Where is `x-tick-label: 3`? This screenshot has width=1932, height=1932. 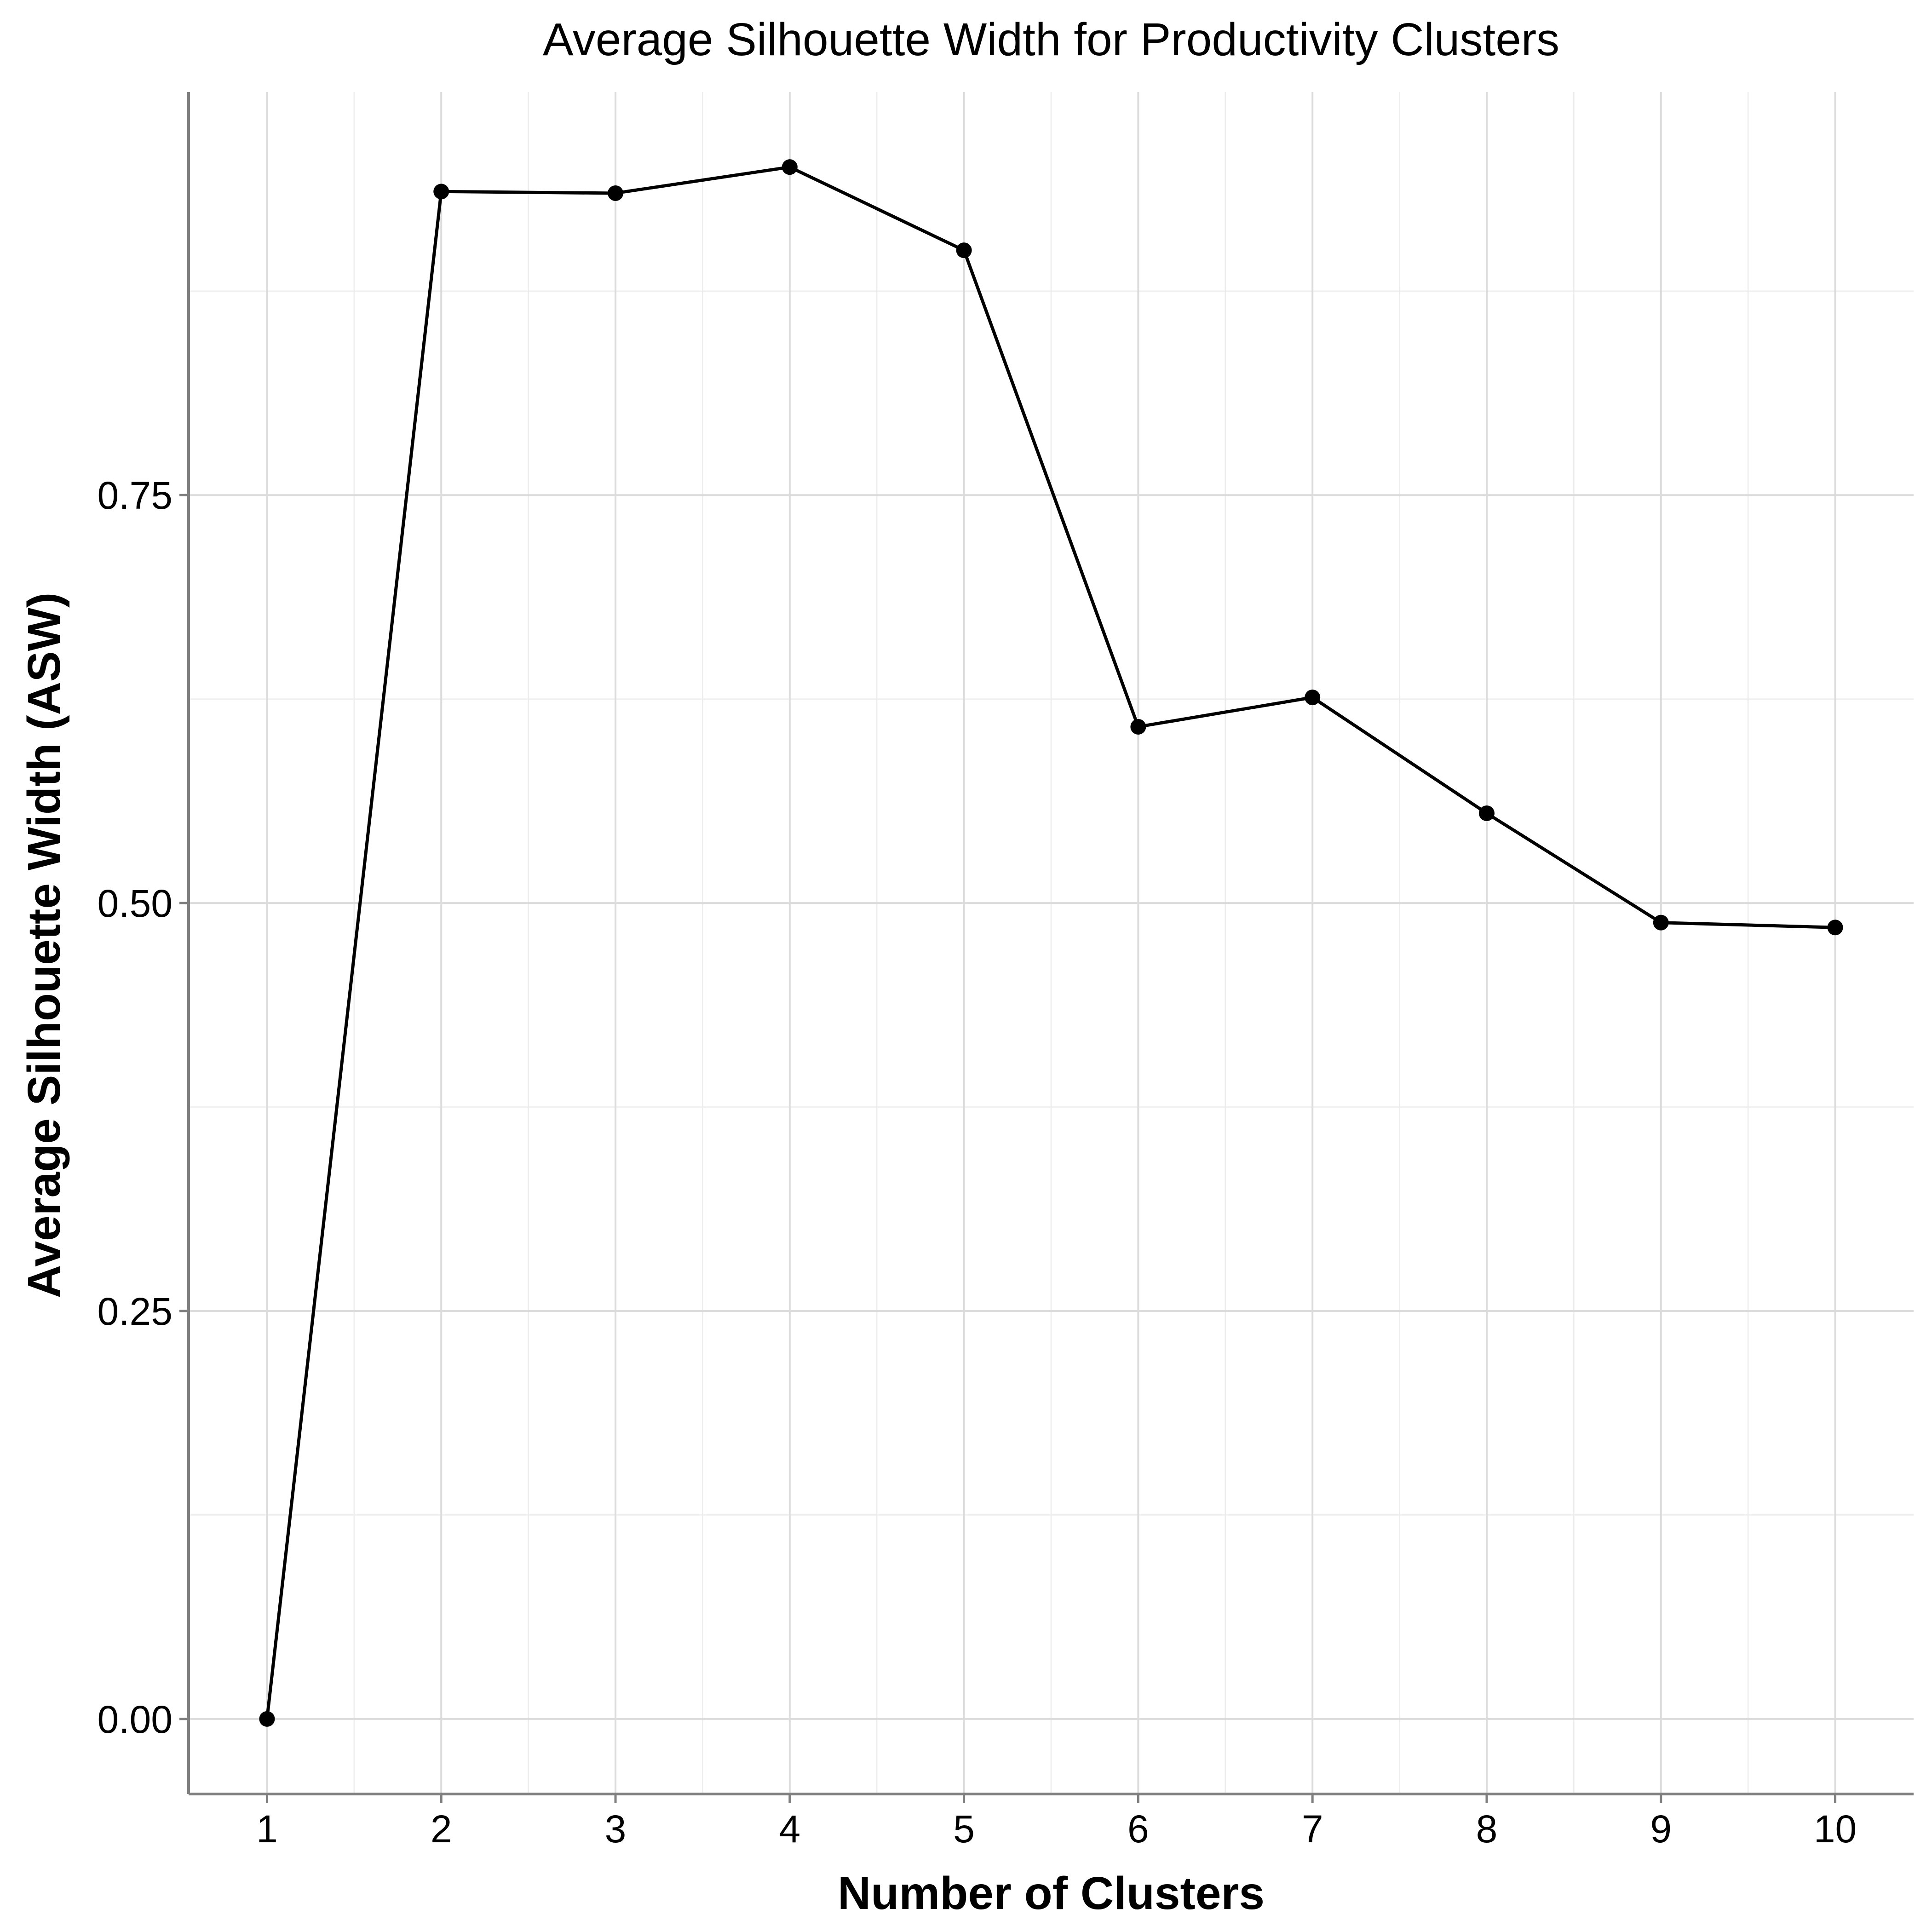
x-tick-label: 3 is located at coordinates (616, 1829).